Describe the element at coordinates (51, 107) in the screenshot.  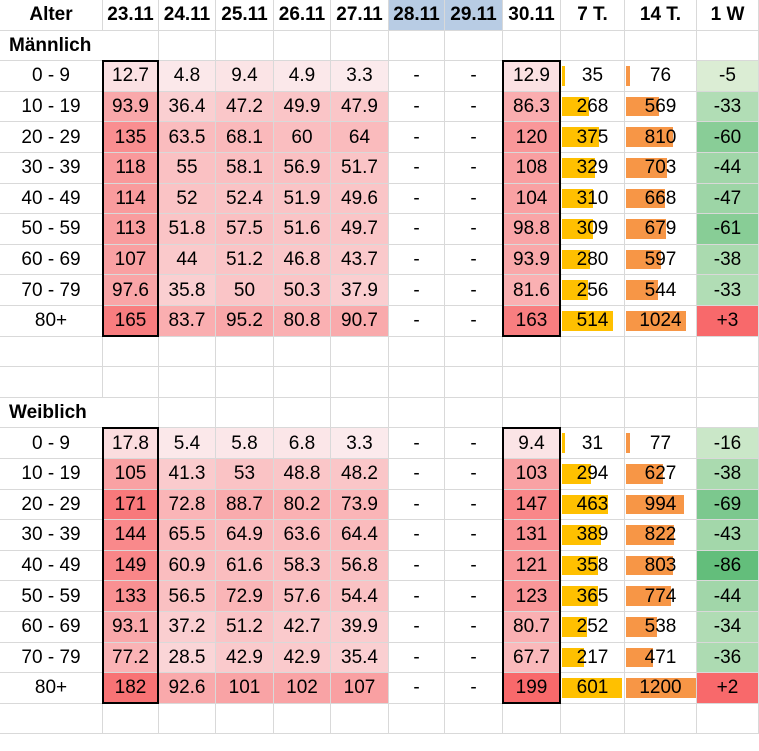
I see `age-group-label: 10 - 19` at that location.